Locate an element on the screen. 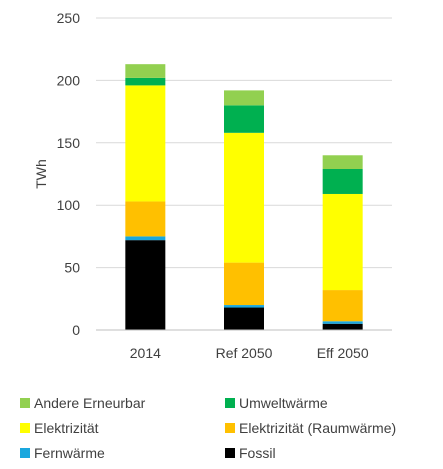 The height and width of the screenshot is (469, 443). y-axis-label: TWh is located at coordinates (41, 174).